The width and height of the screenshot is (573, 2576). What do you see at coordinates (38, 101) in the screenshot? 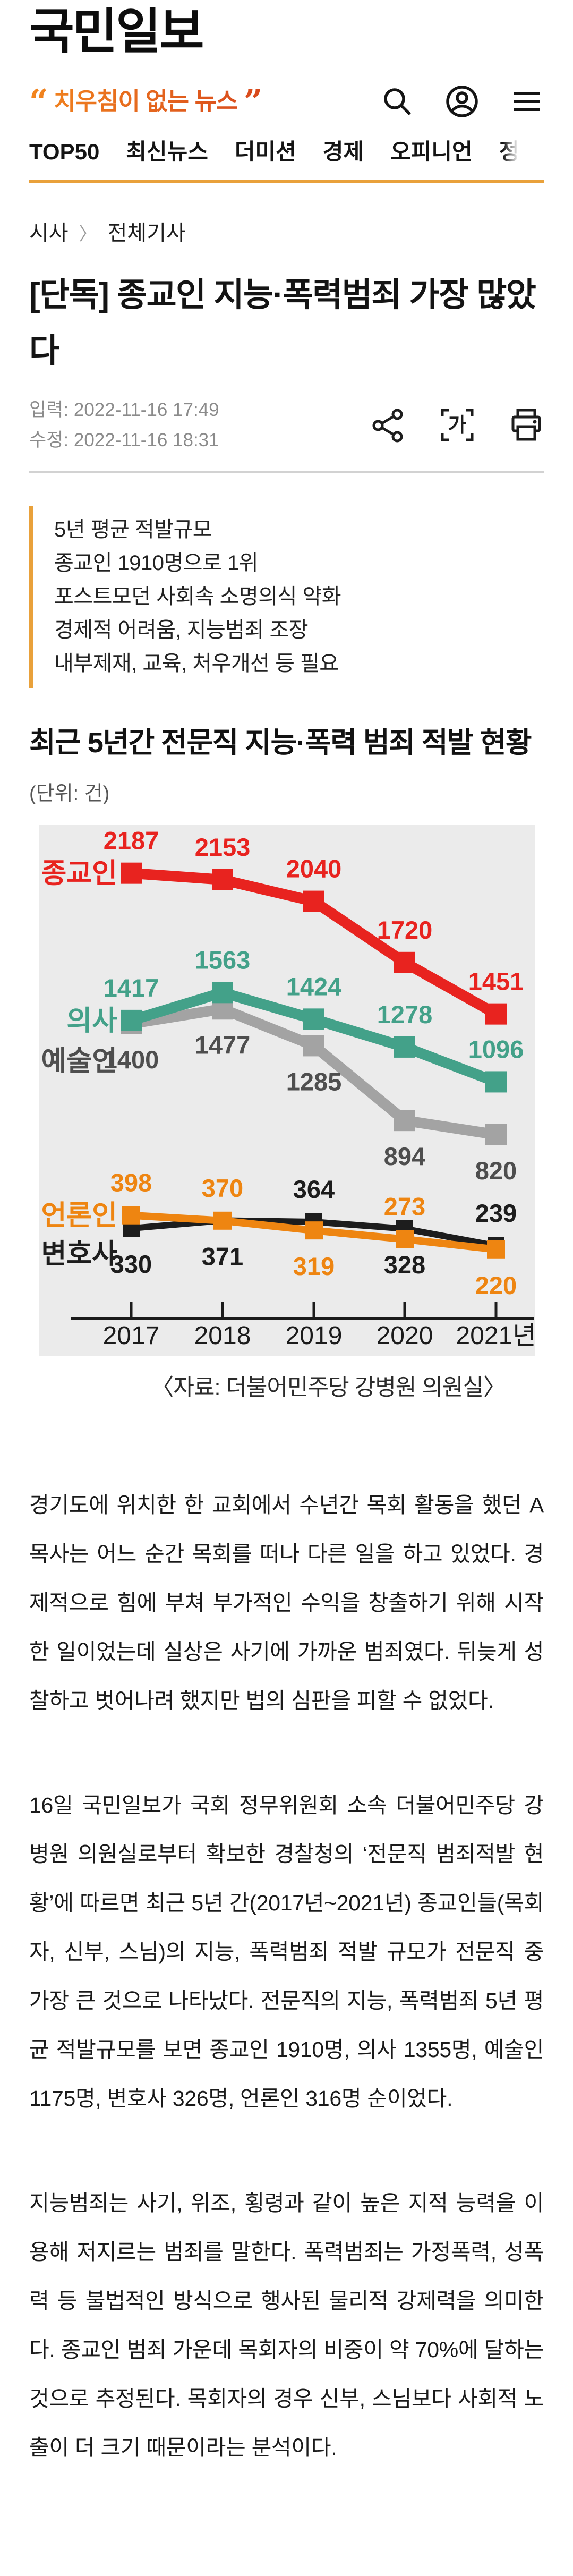
I see `open-quote-icon: “` at bounding box center [38, 101].